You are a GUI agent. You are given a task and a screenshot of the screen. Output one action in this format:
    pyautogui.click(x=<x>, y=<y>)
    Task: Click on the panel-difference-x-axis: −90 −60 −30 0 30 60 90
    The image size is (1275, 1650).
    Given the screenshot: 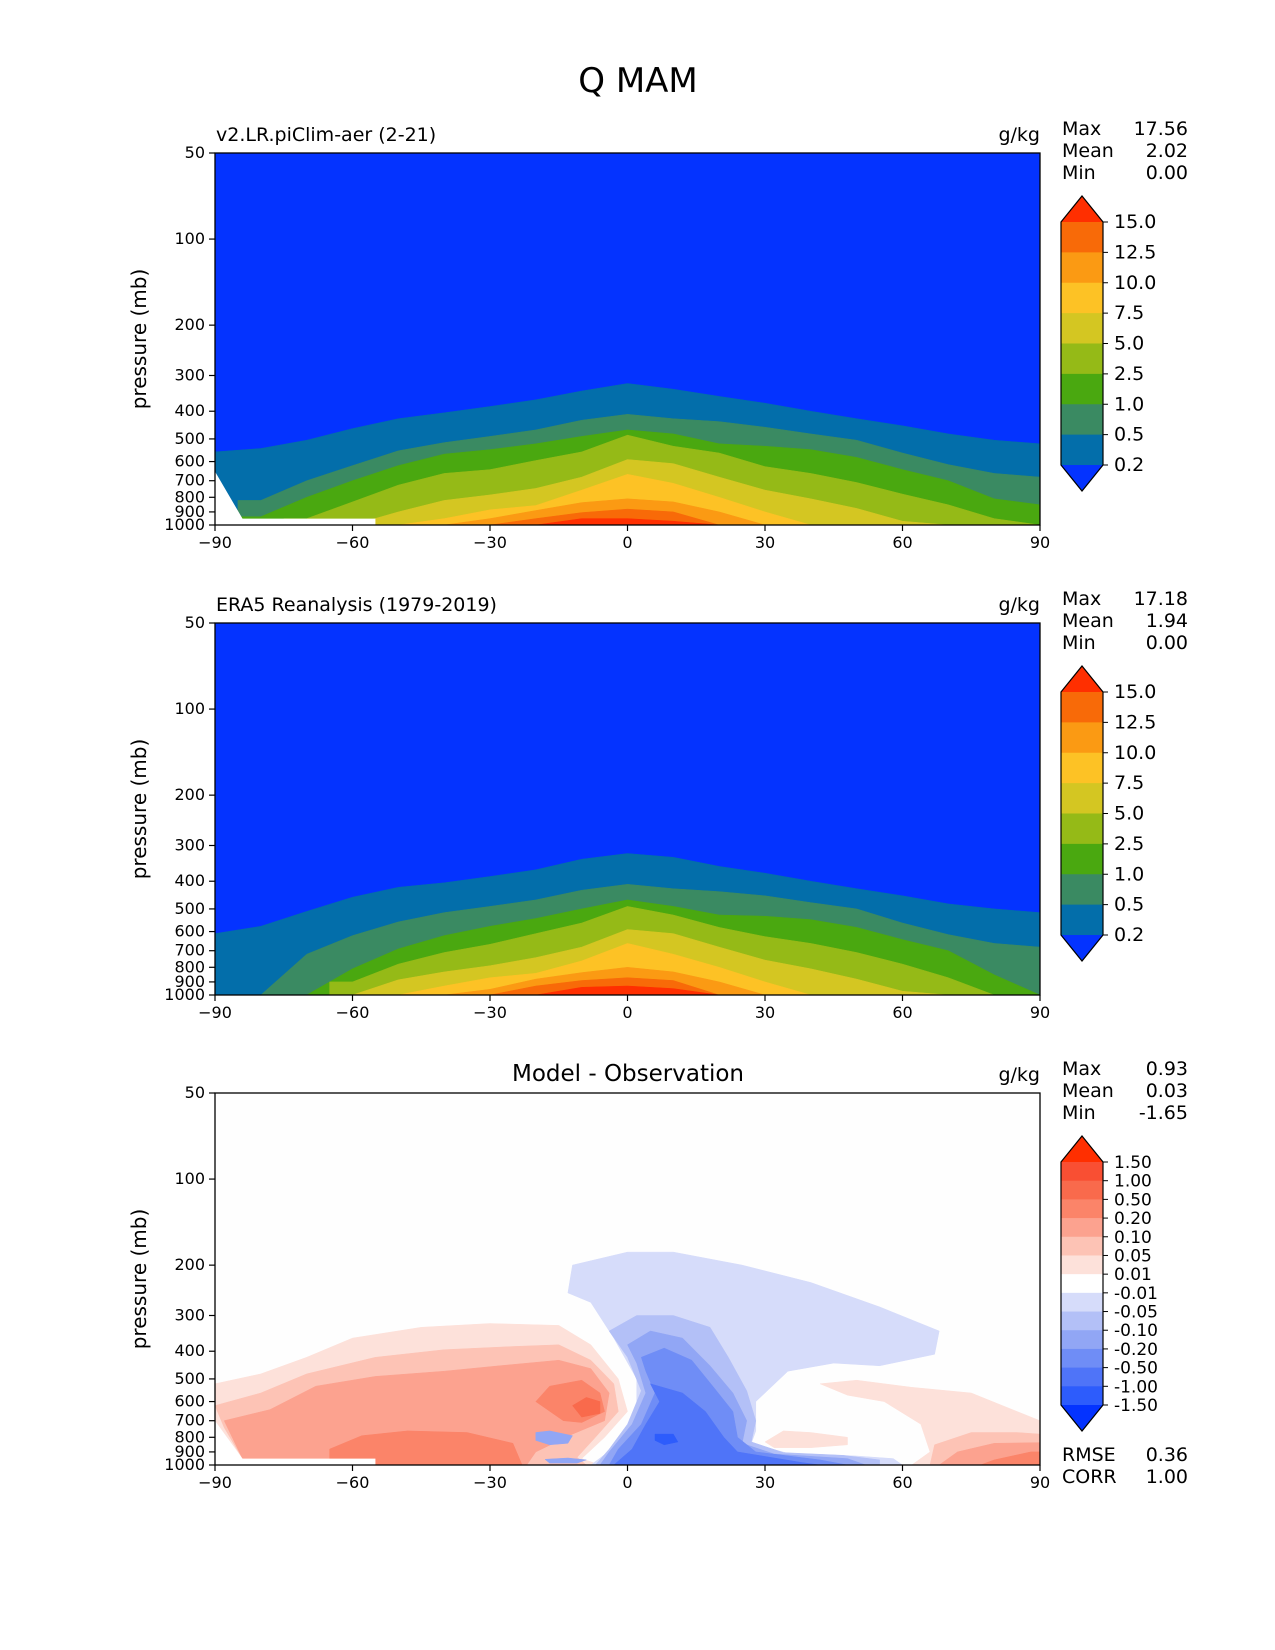 What is the action you would take?
    pyautogui.click(x=624, y=1478)
    